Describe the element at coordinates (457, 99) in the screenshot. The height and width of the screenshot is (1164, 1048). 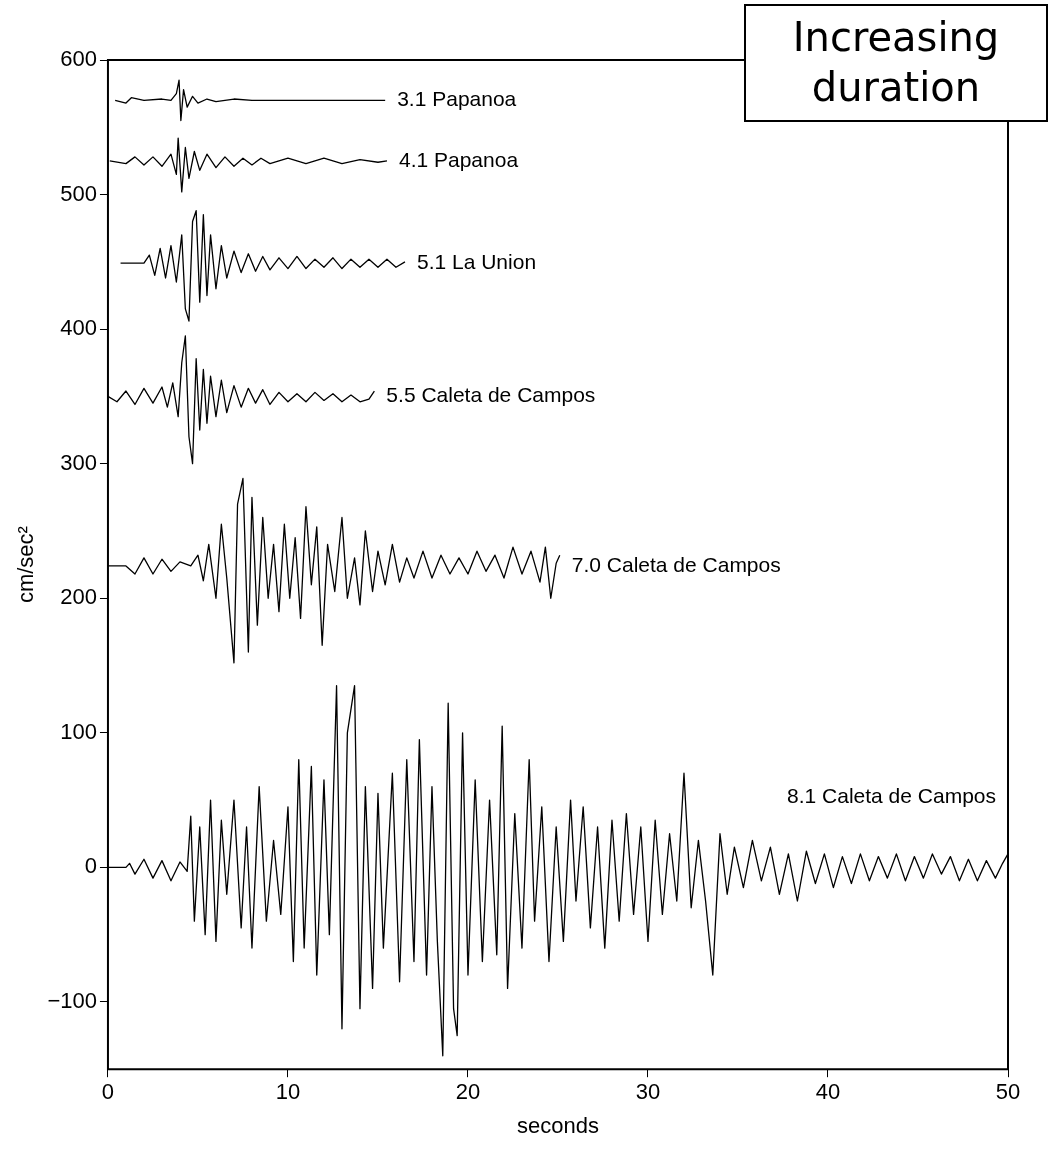
I see `series-label: 3.1 Papanoa` at that location.